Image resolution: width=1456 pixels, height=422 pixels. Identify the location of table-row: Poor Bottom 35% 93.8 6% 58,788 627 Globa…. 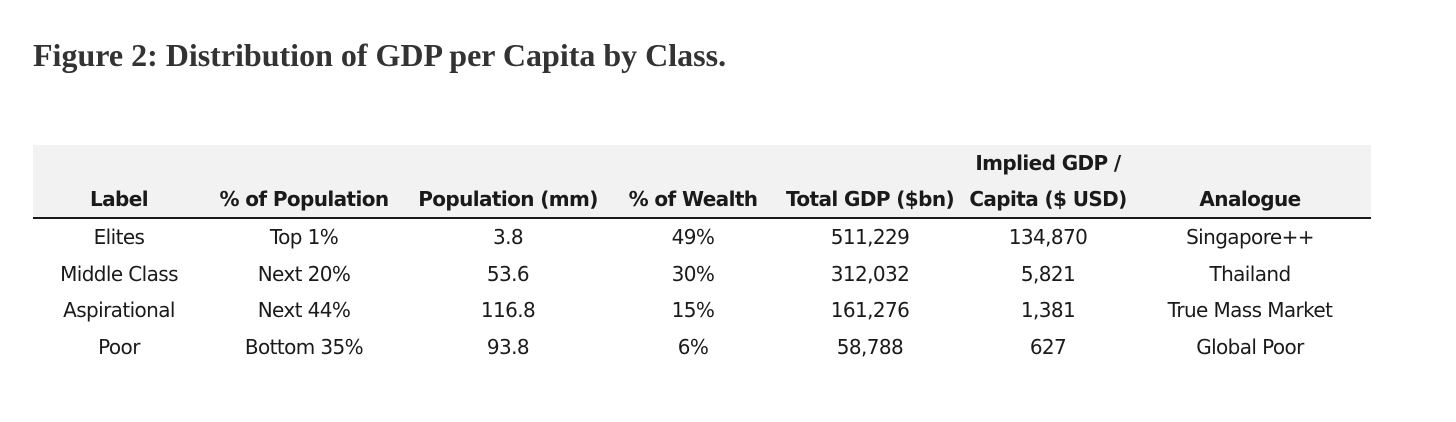
(702, 347).